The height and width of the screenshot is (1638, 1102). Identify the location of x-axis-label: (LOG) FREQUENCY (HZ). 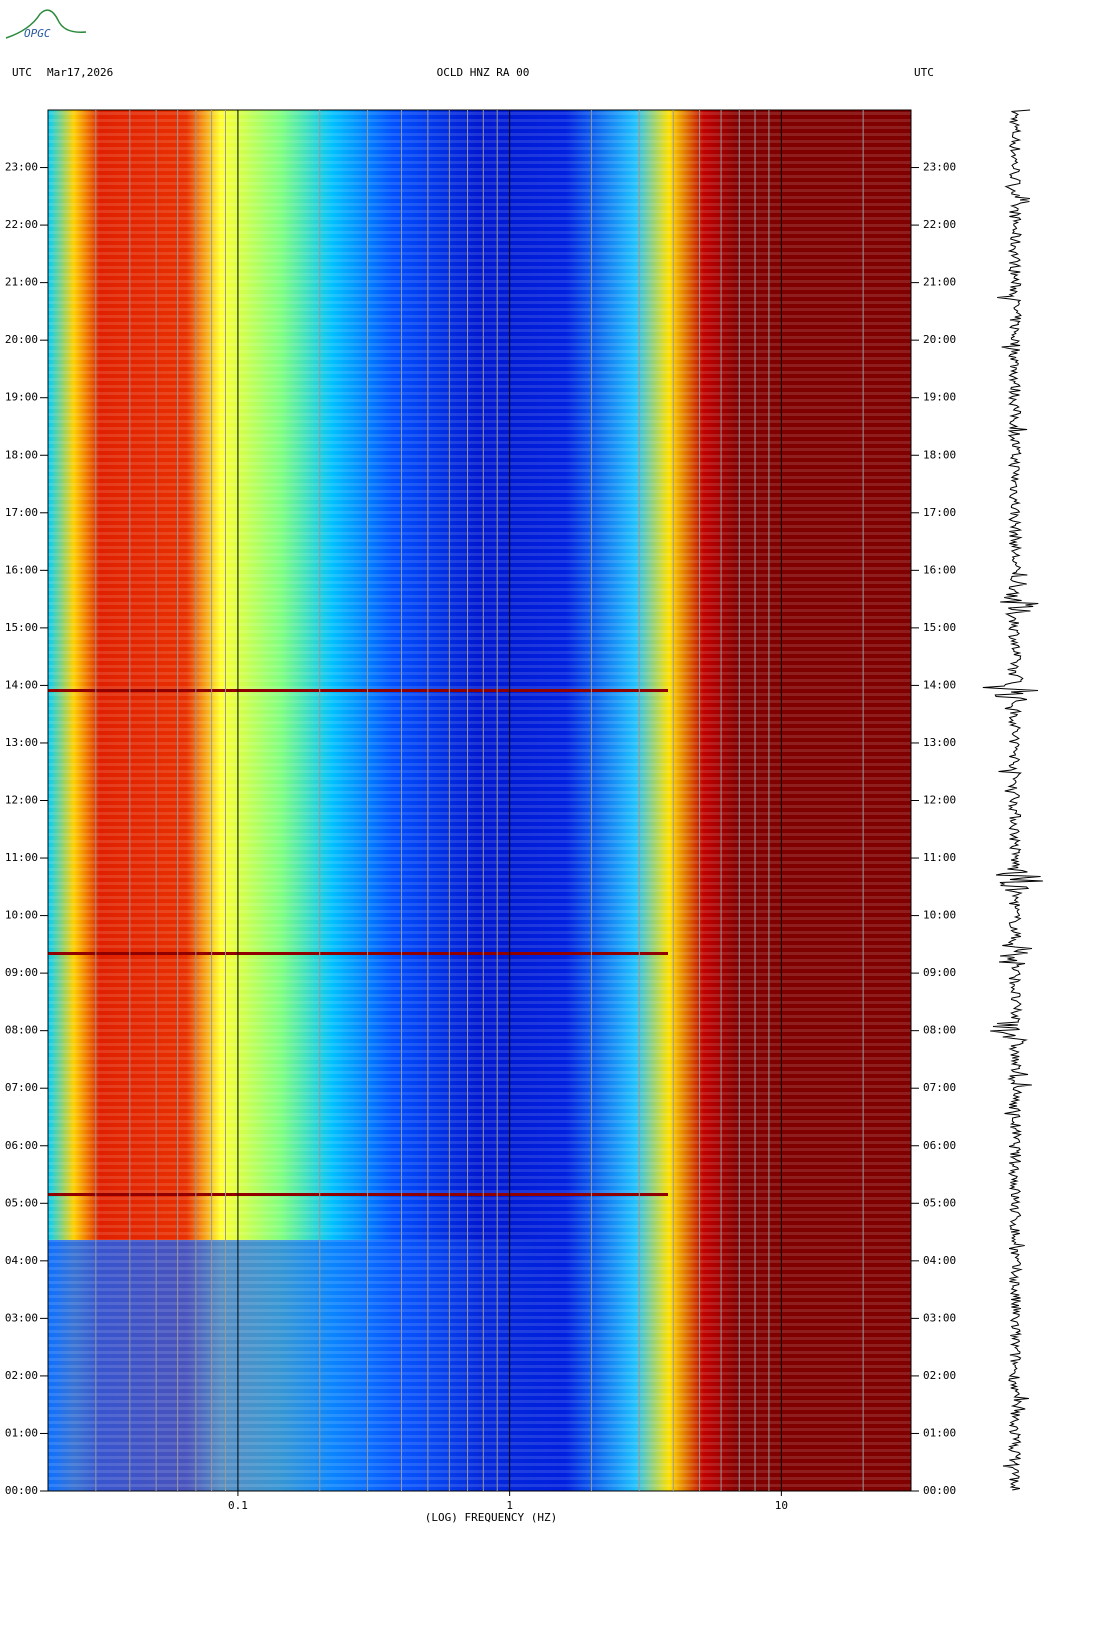
(491, 1517).